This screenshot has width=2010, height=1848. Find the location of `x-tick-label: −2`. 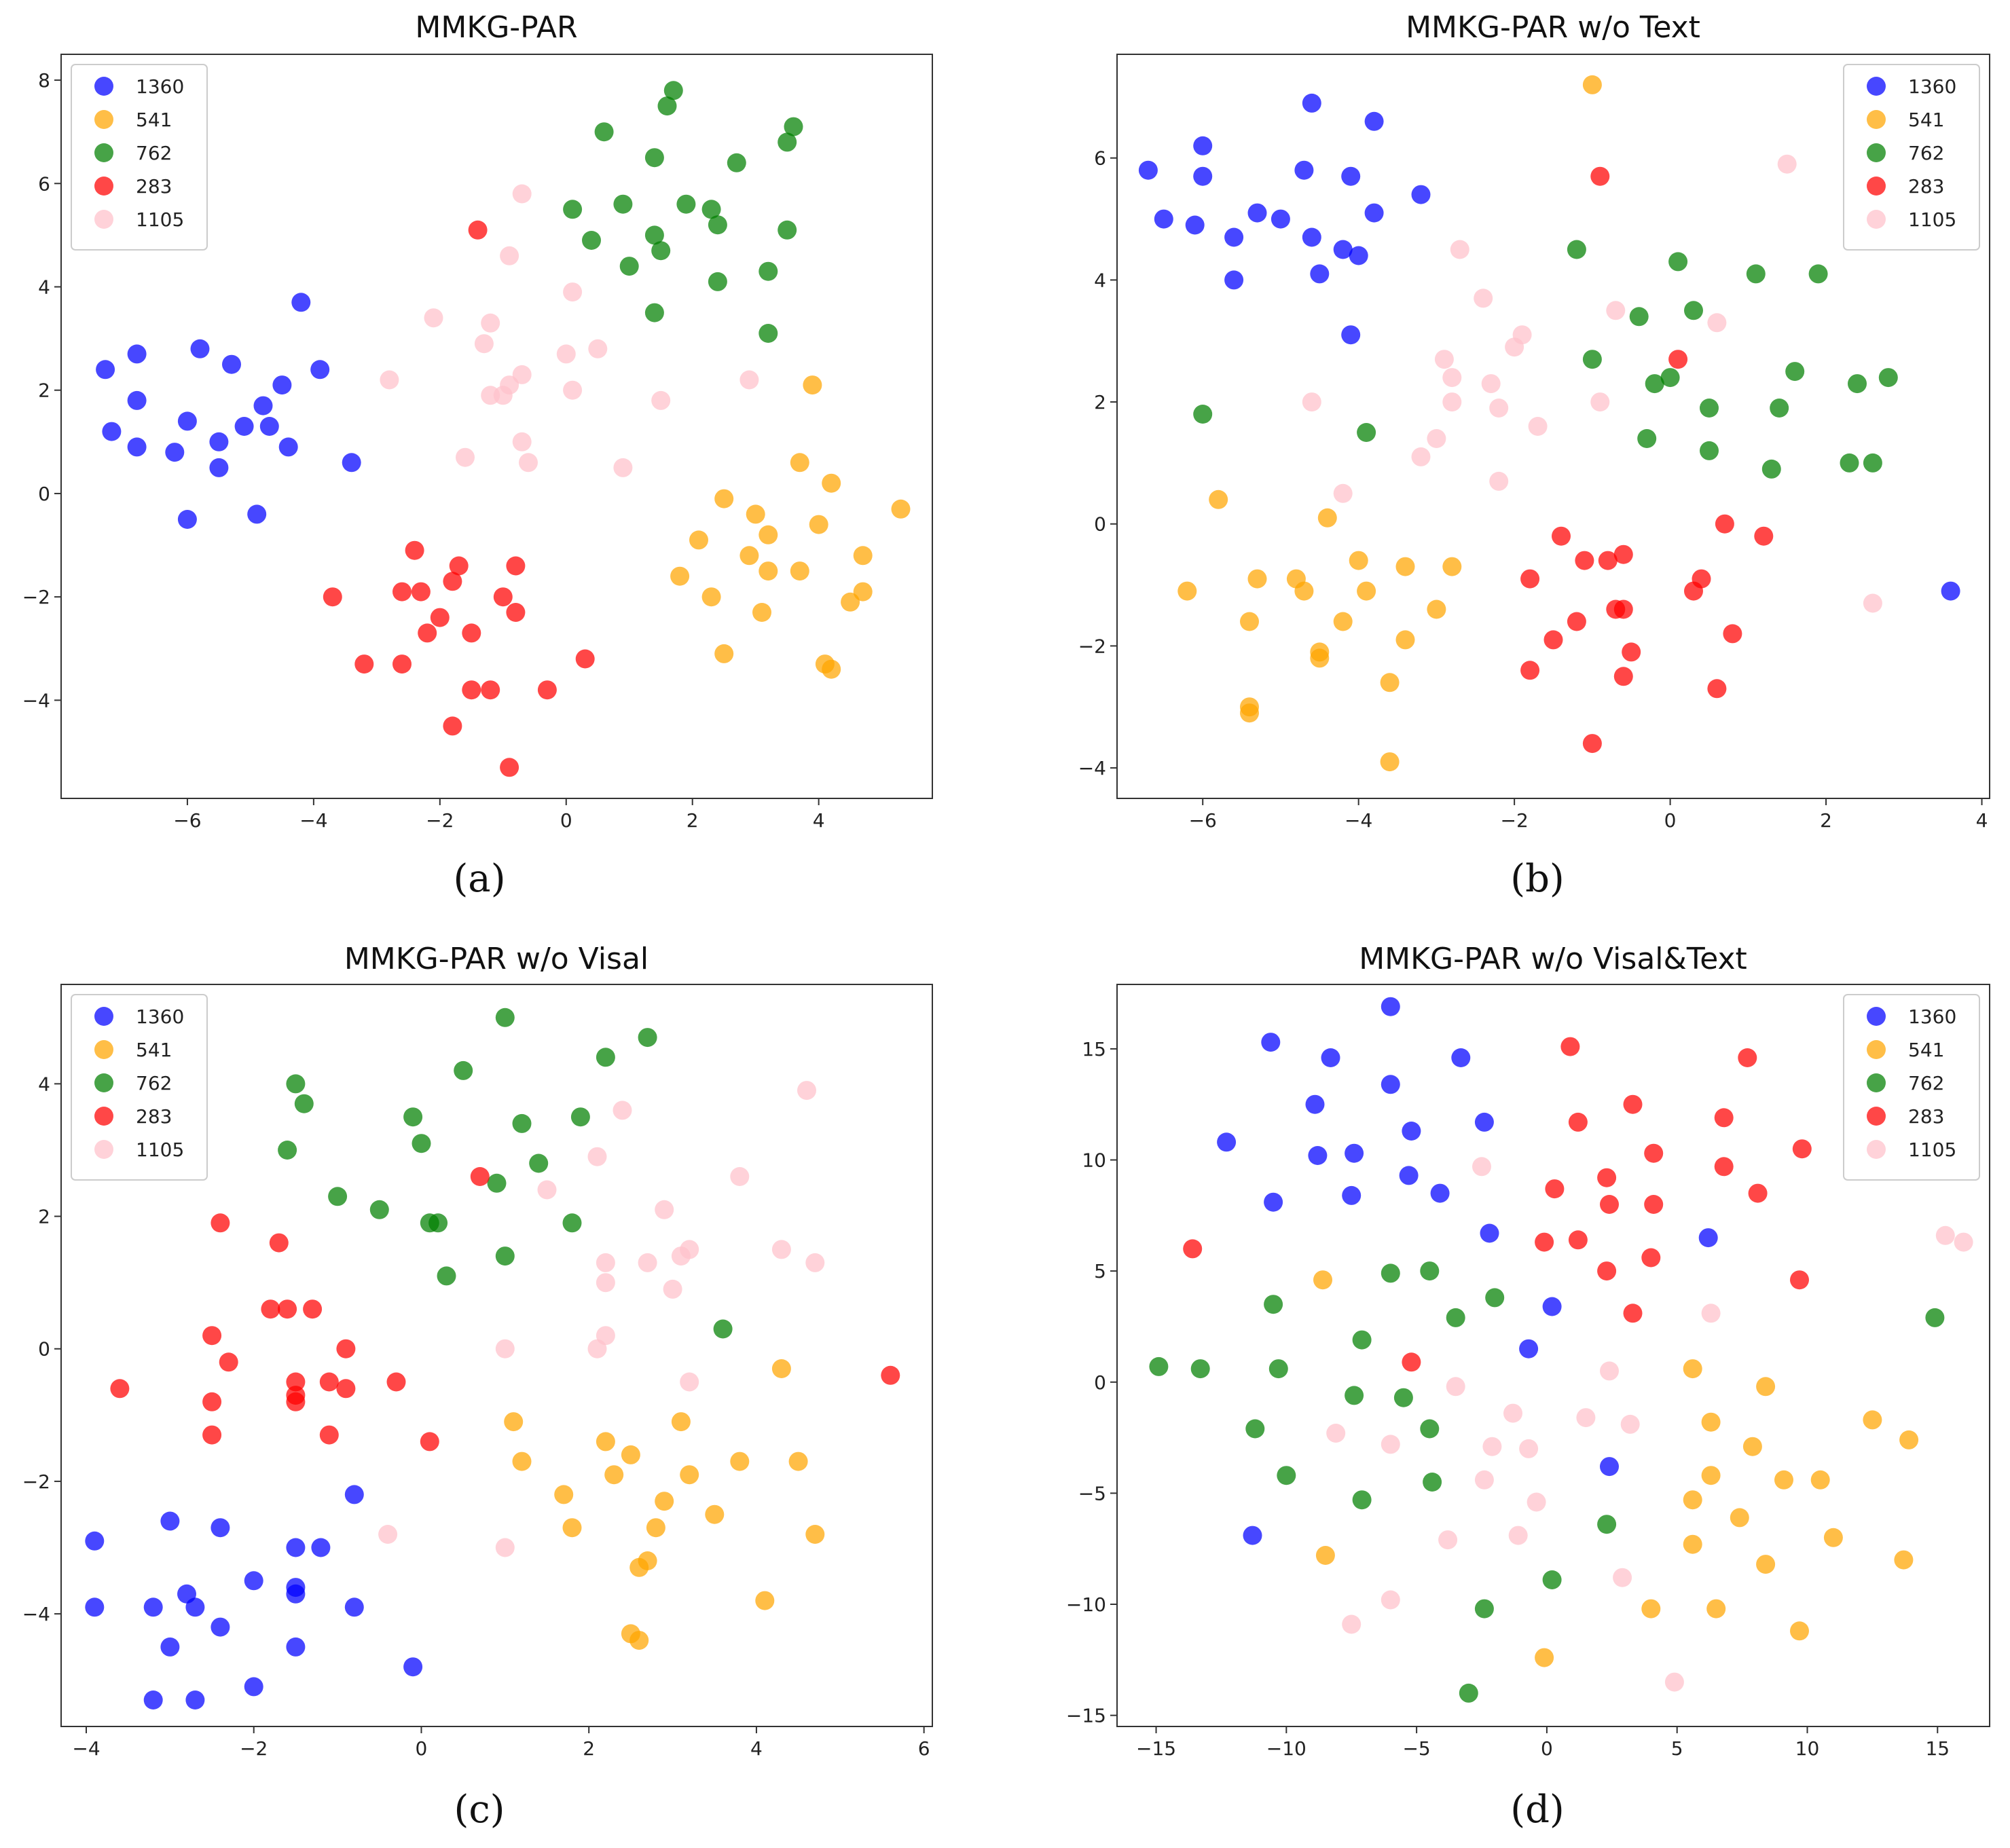

x-tick-label: −2 is located at coordinates (254, 1748).